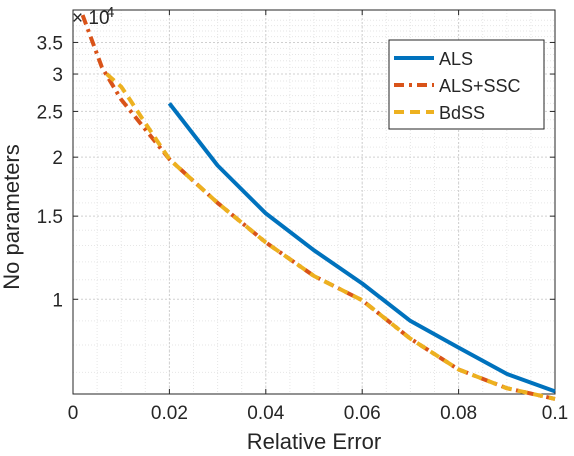  Describe the element at coordinates (73, 413) in the screenshot. I see `x-tick-label: 0` at that location.